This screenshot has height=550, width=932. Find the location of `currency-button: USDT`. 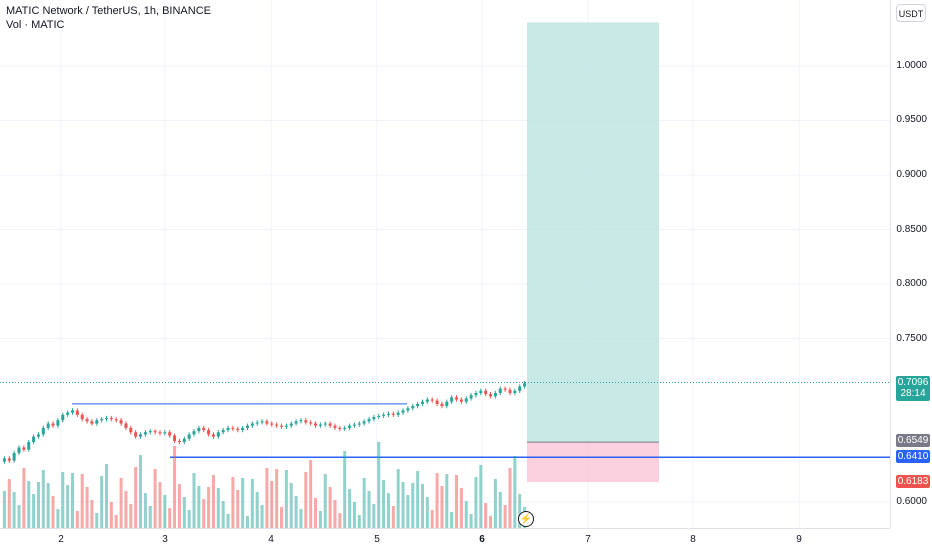

currency-button: USDT is located at coordinates (911, 13).